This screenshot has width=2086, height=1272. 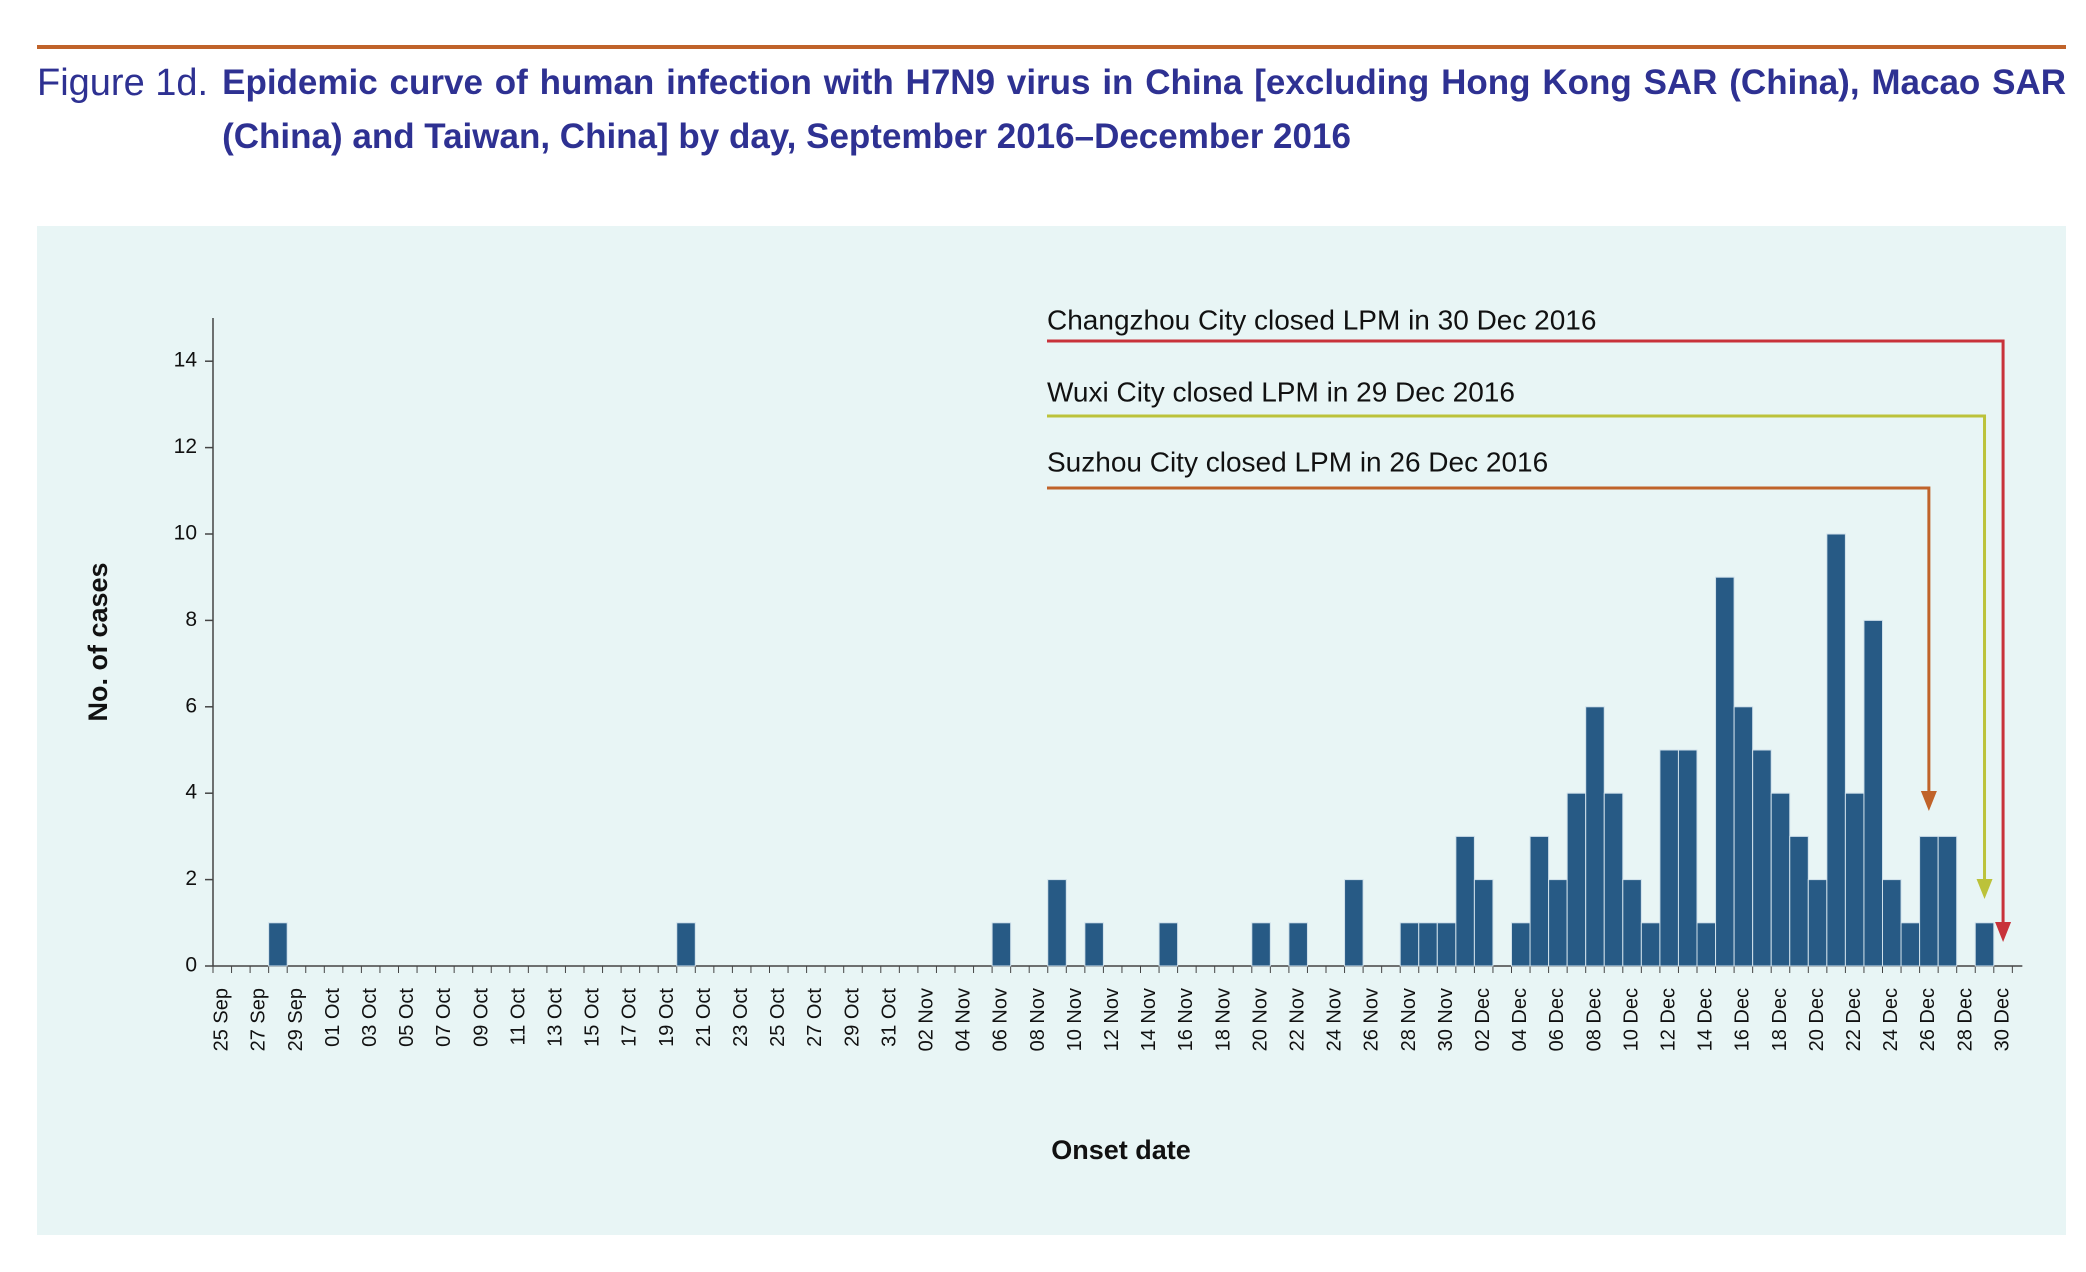 I want to click on x-tick-label: 03 Oct, so click(x=370, y=1017).